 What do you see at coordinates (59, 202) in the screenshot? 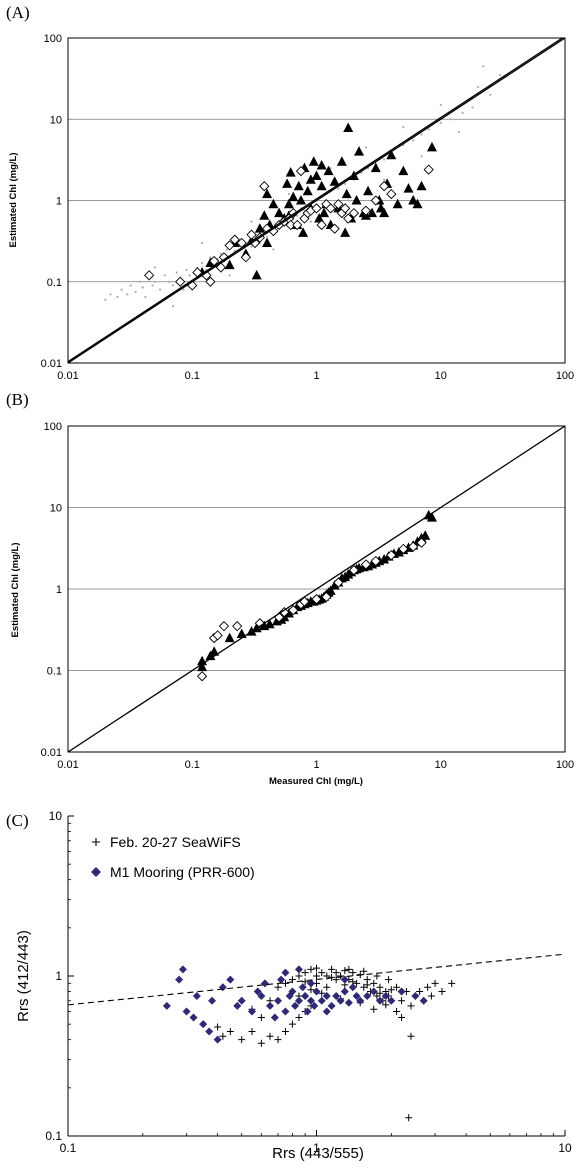
I see `y-tick-label: 1` at bounding box center [59, 202].